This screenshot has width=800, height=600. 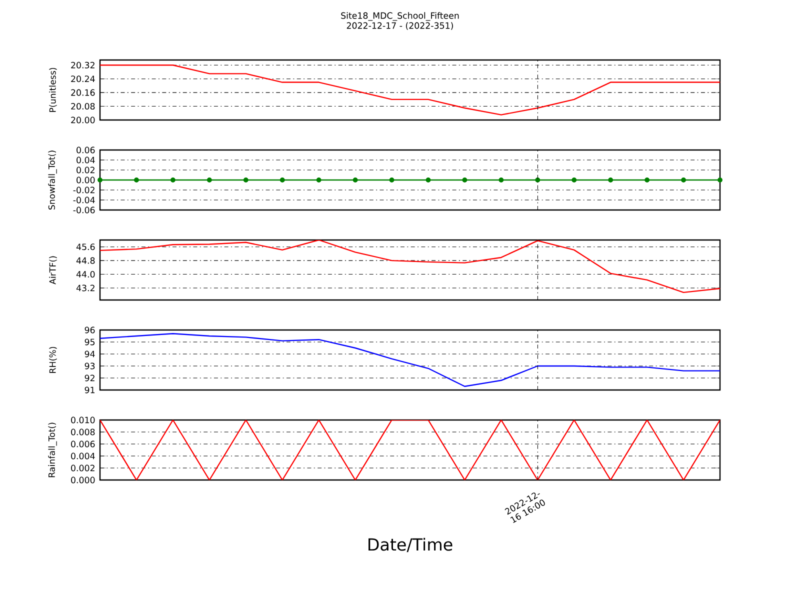 What do you see at coordinates (53, 270) in the screenshot?
I see `y-axis-title: AirTF()` at bounding box center [53, 270].